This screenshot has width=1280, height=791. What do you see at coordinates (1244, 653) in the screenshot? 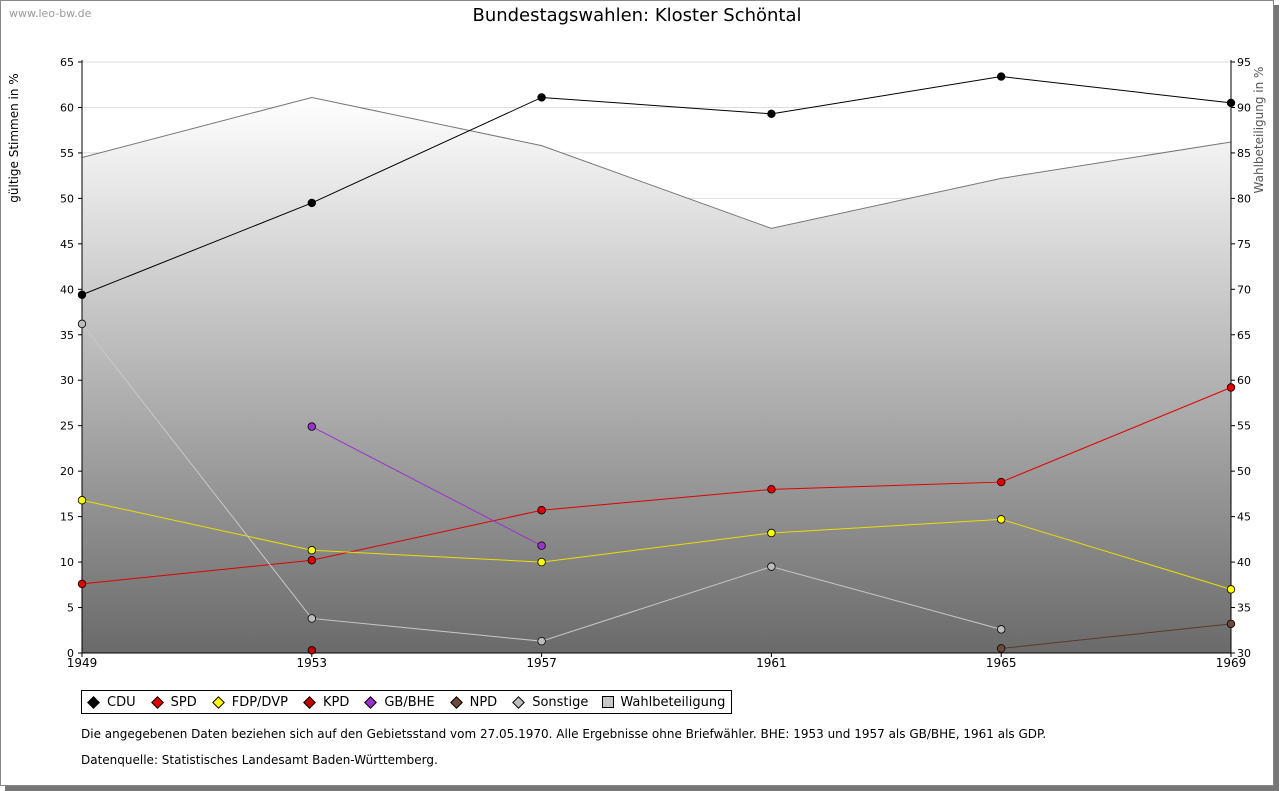
I see `y2-tick-label: 30` at bounding box center [1244, 653].